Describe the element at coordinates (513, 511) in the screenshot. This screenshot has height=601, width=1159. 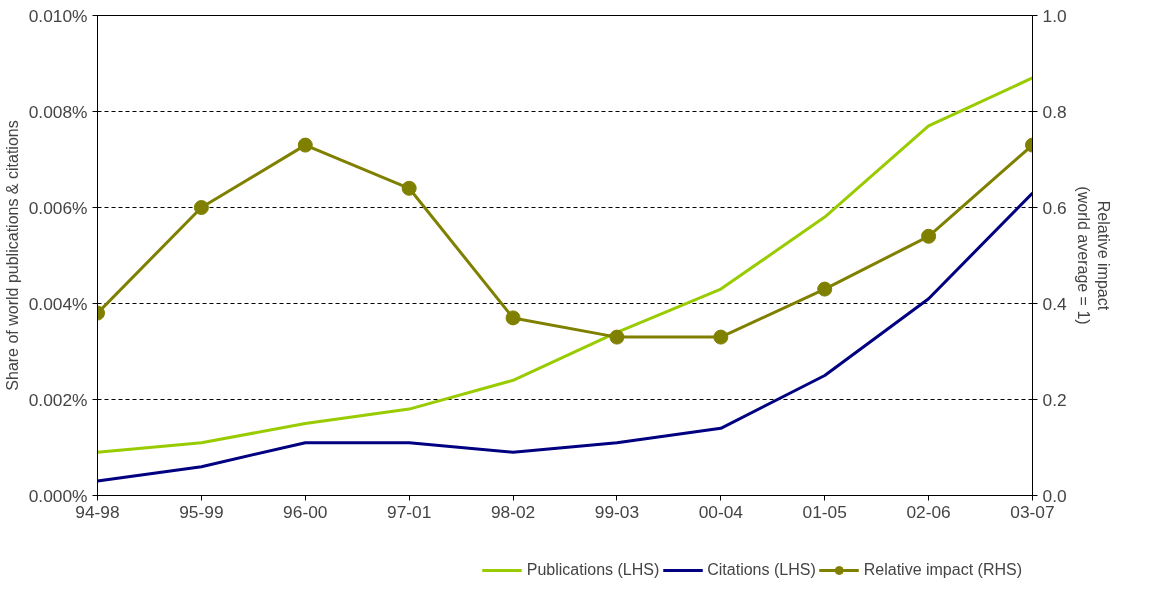
I see `x-tick-label: 98-02` at that location.